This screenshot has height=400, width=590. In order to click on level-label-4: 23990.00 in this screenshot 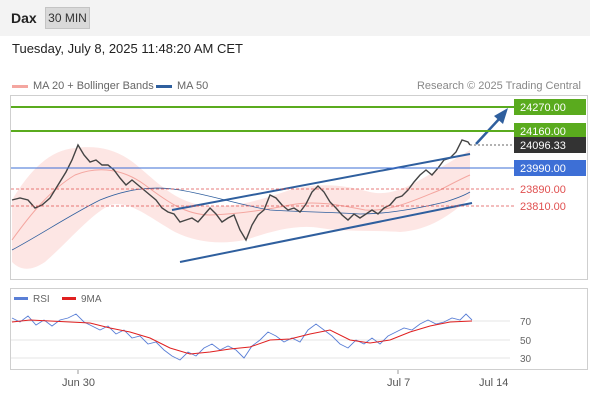, I will do `click(543, 169)`.